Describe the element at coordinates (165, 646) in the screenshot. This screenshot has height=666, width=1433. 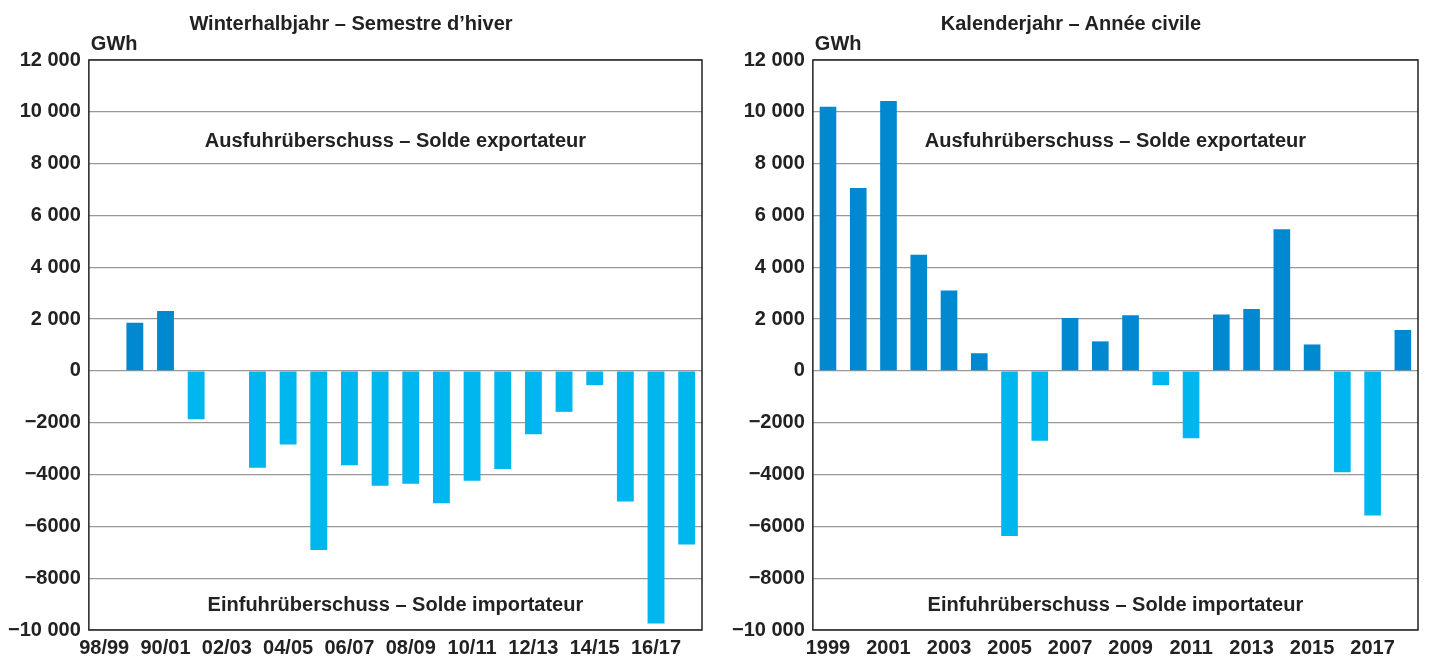
I see `x-tick-label: 90/01` at that location.